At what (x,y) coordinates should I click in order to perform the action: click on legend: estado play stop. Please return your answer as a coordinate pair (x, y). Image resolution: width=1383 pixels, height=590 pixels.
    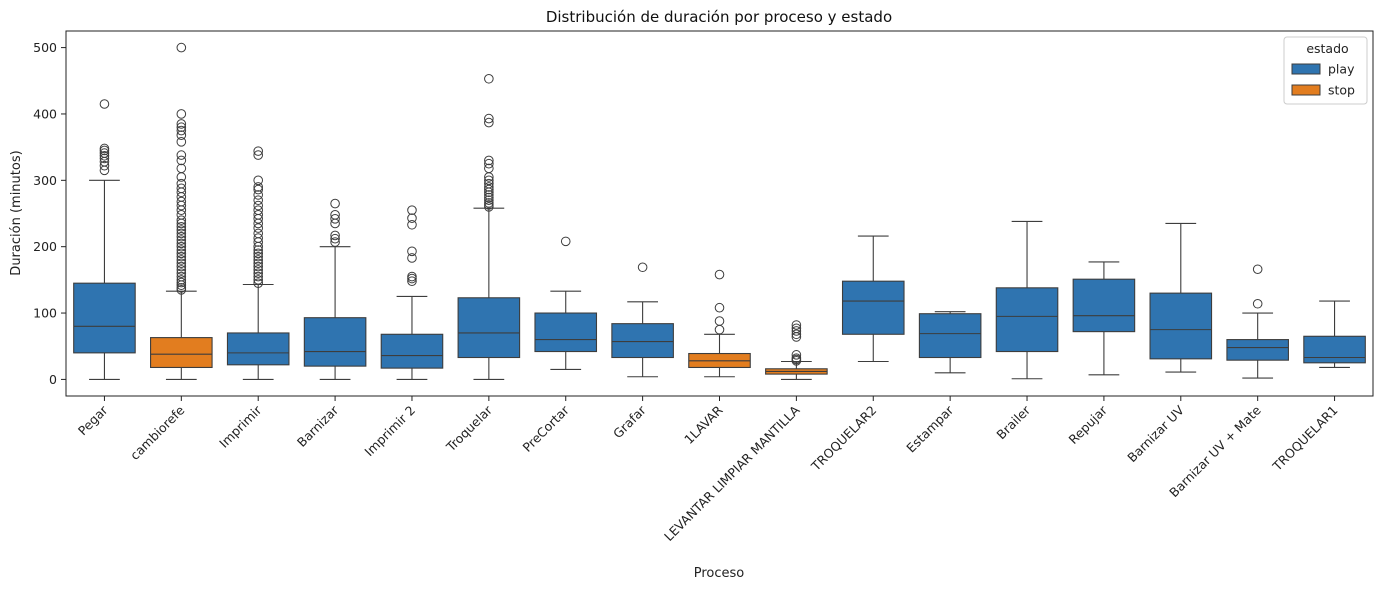
    Looking at the image, I should click on (1325, 70).